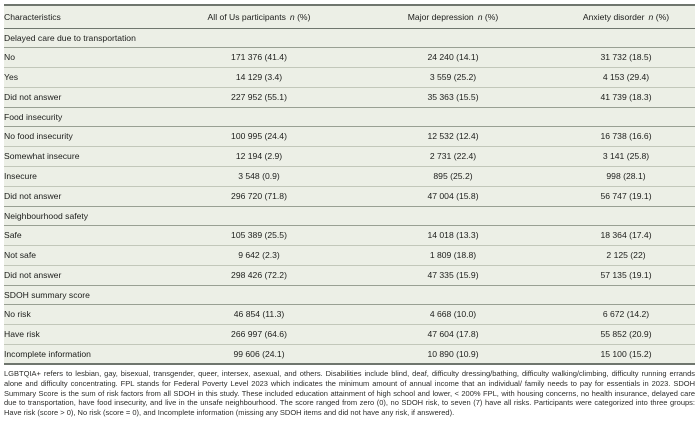 The width and height of the screenshot is (699, 442). What do you see at coordinates (33, 116) in the screenshot?
I see `section-title: Food insecurity` at bounding box center [33, 116].